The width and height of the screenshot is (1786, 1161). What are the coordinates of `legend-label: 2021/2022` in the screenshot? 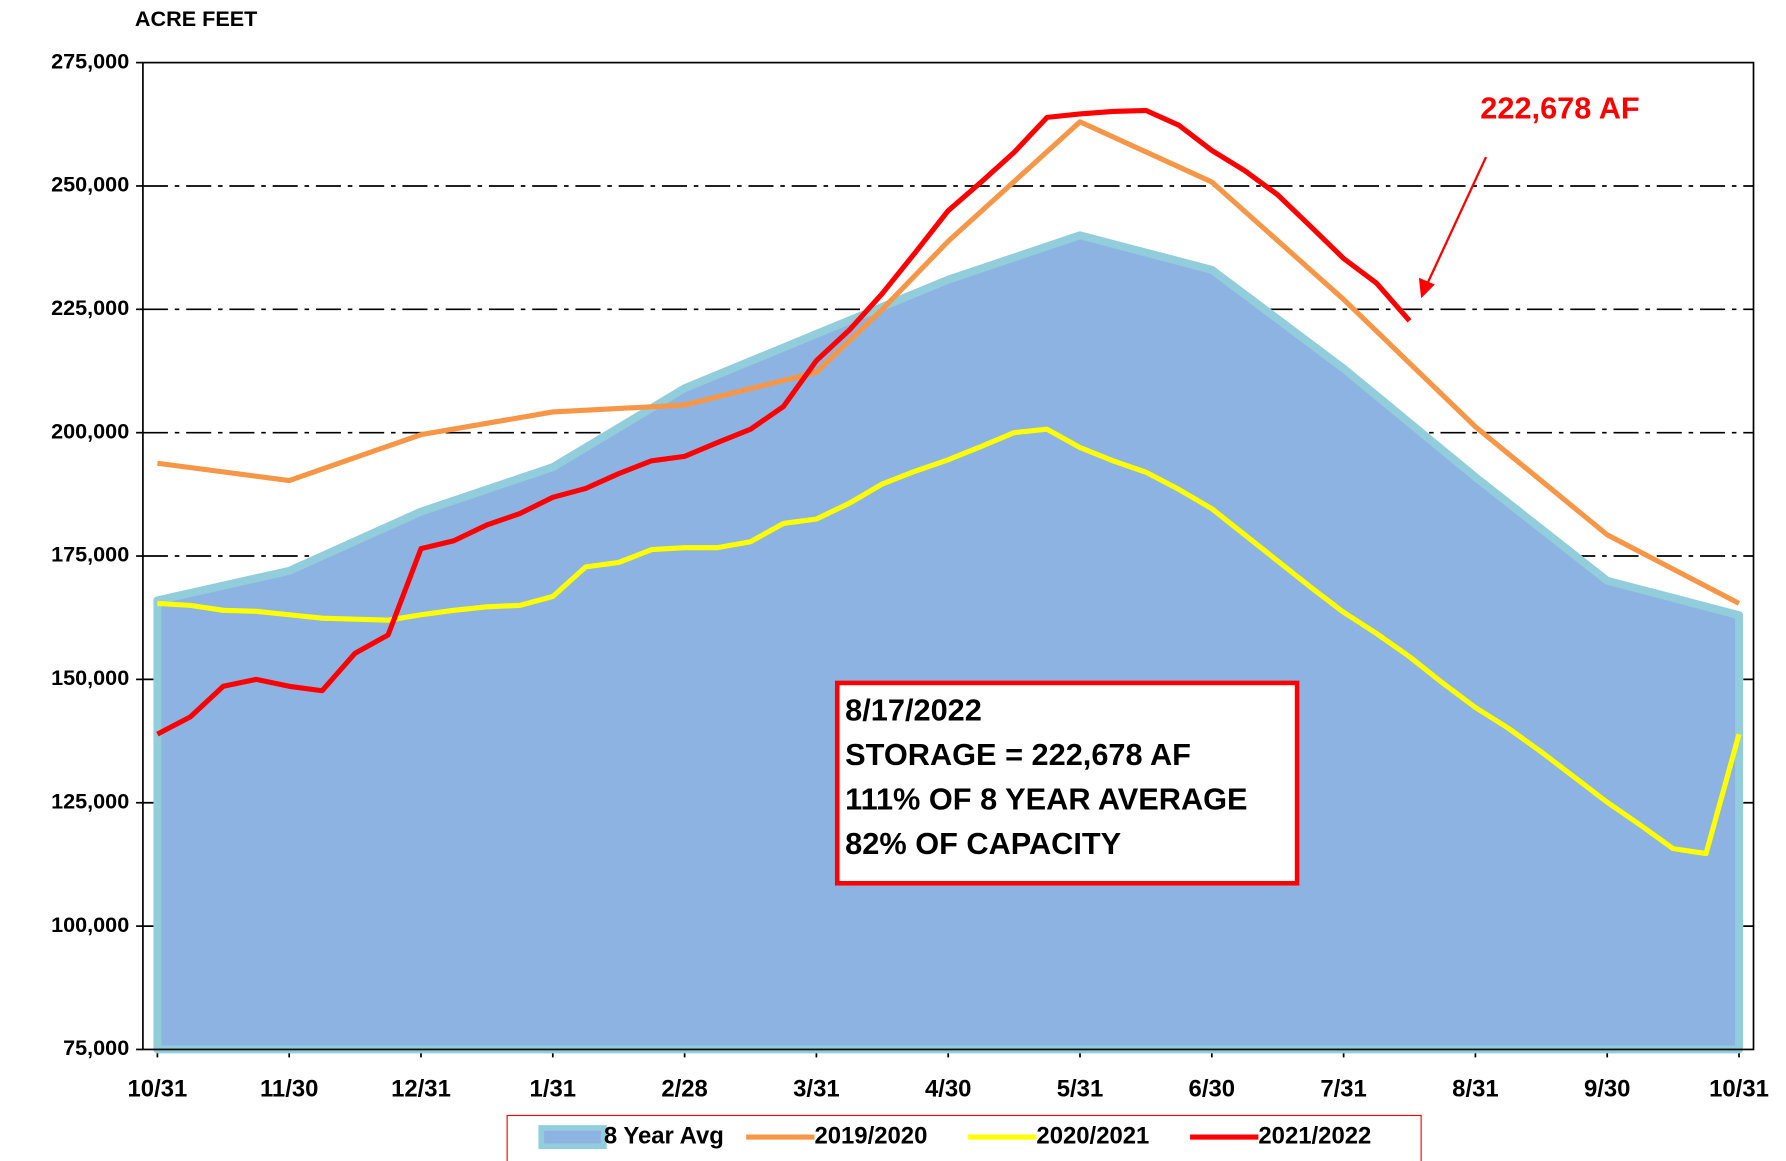 It's located at (1314, 1135).